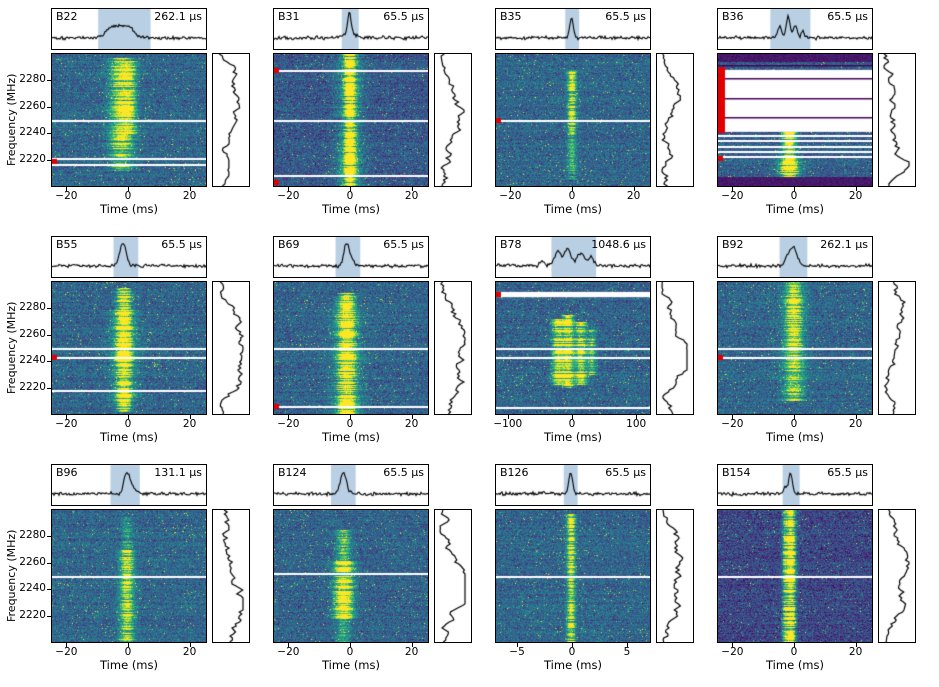 This screenshot has width=939, height=687. What do you see at coordinates (129, 485) in the screenshot?
I see `time-profile-plot: B96 131.1 µs` at bounding box center [129, 485].